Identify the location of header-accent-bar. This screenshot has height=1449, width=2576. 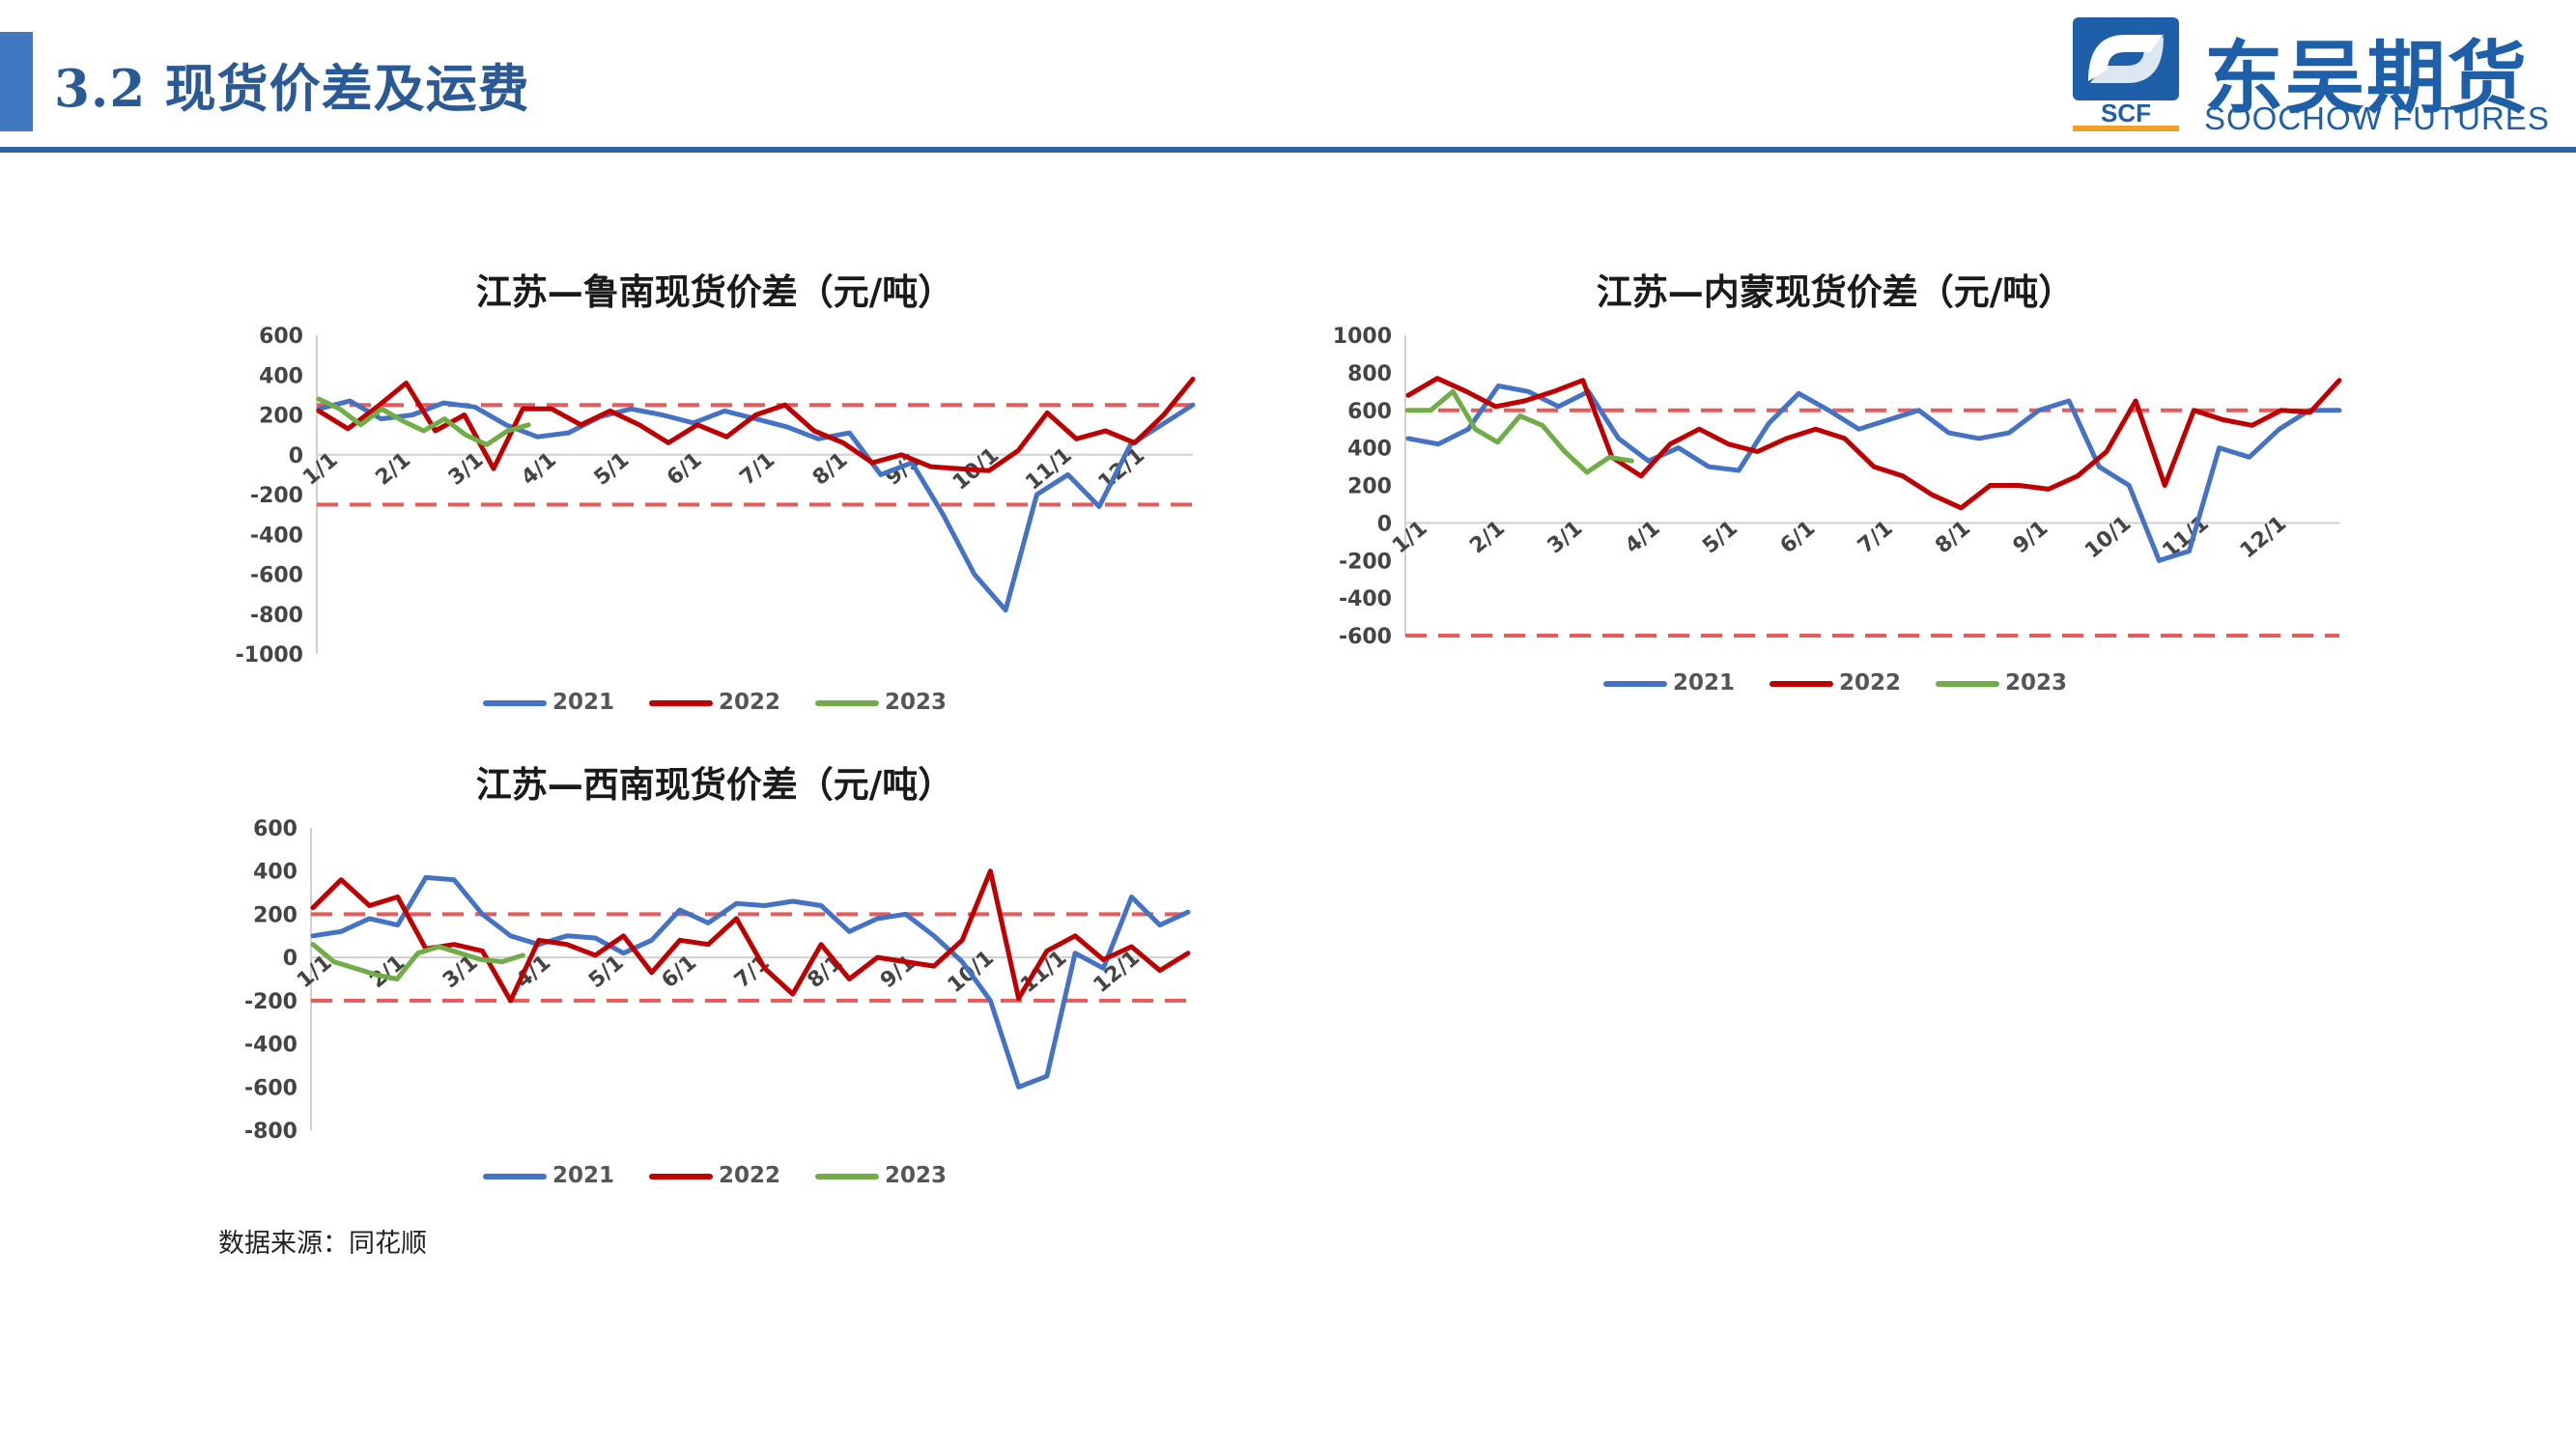
(16, 81).